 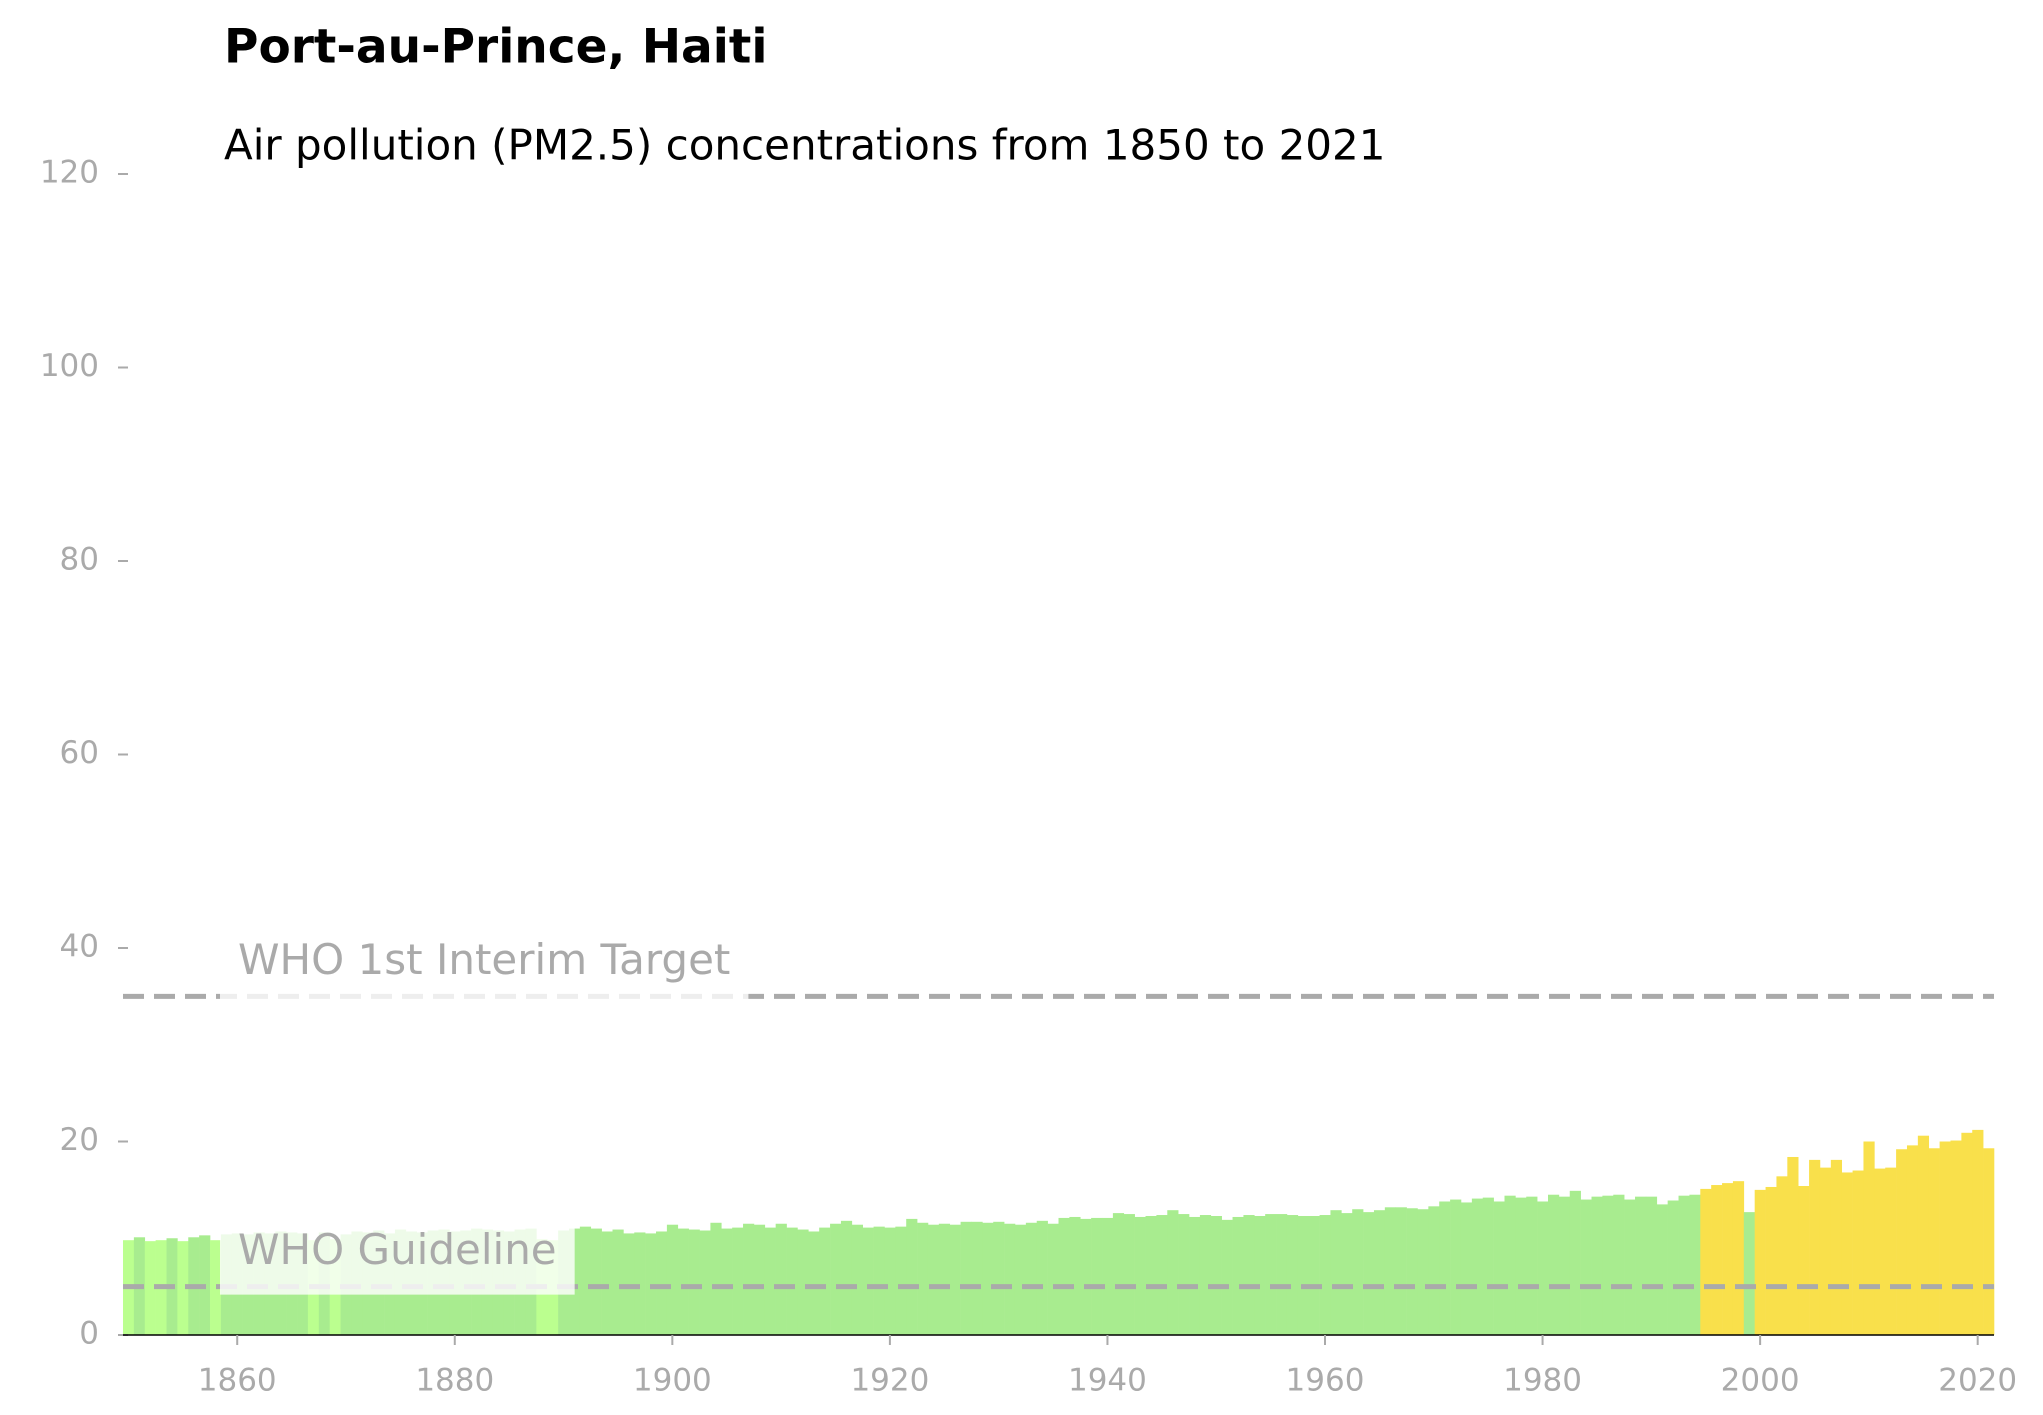 What do you see at coordinates (237, 1381) in the screenshot?
I see `x-tick-label: 1860` at bounding box center [237, 1381].